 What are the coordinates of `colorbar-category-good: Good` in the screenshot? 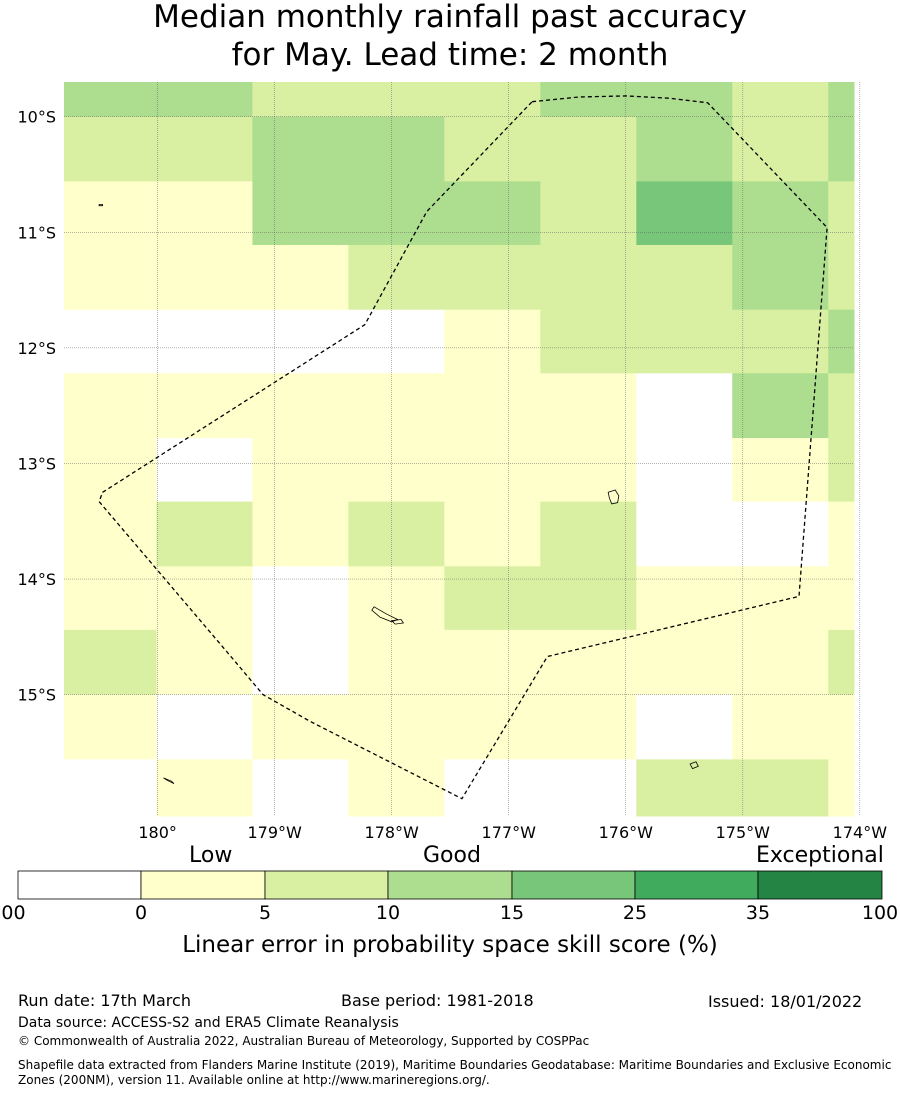 It's located at (452, 855).